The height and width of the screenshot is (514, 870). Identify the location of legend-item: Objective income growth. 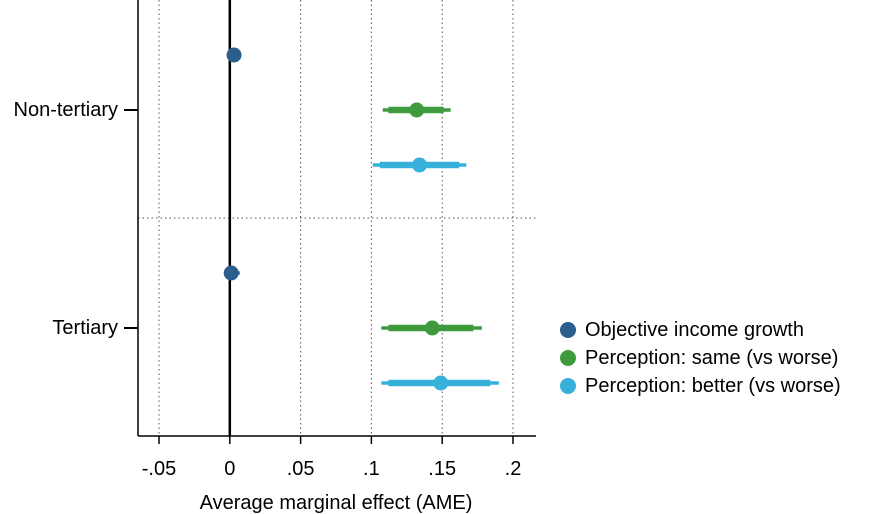
(700, 330).